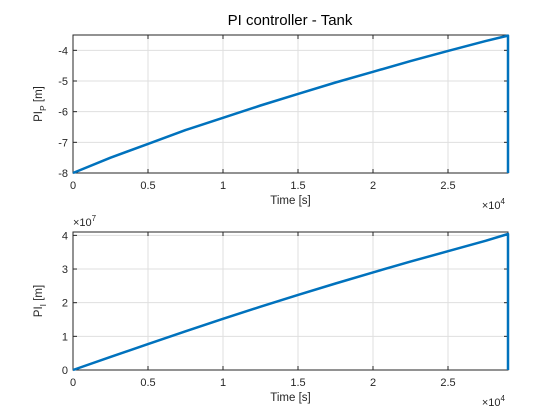 The width and height of the screenshot is (560, 420). What do you see at coordinates (290, 201) in the screenshot?
I see `top-xlabel: Time [s]` at bounding box center [290, 201].